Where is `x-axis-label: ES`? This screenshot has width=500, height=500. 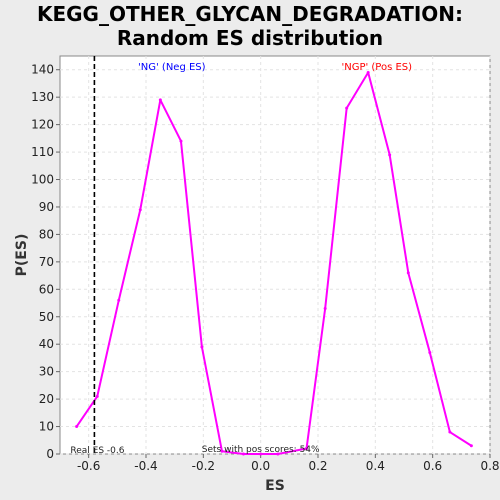
x-axis-label: ES is located at coordinates (275, 486).